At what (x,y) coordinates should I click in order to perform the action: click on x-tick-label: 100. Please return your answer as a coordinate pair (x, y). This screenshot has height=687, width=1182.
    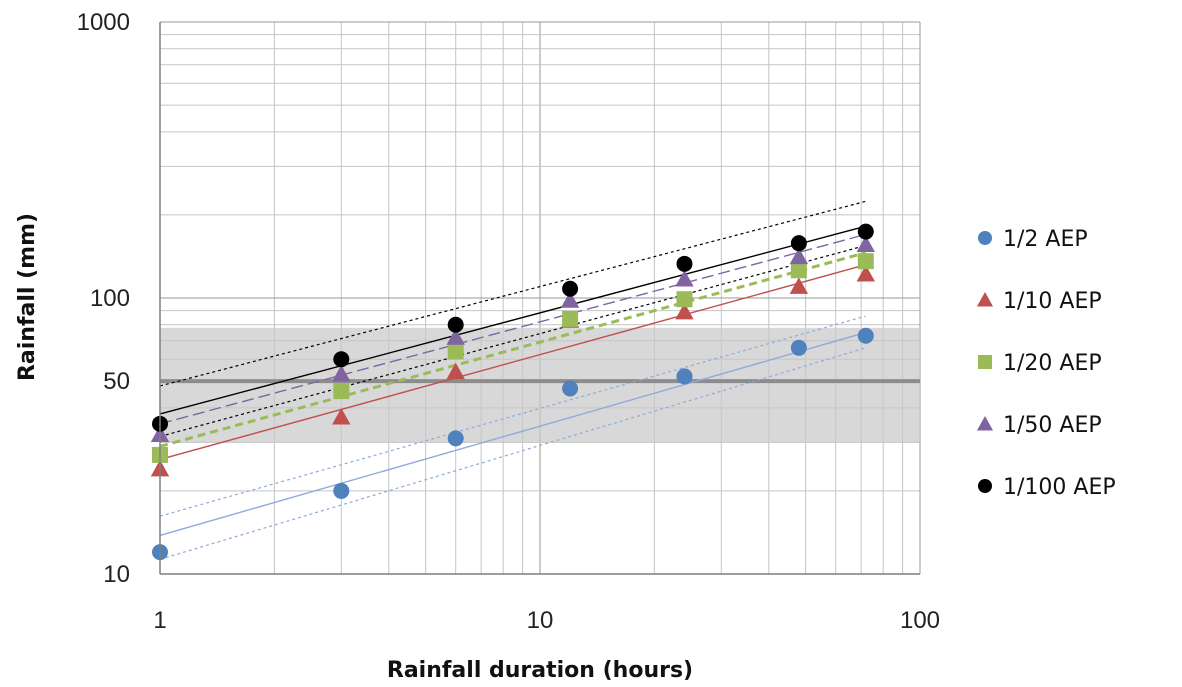
    Looking at the image, I should click on (920, 620).